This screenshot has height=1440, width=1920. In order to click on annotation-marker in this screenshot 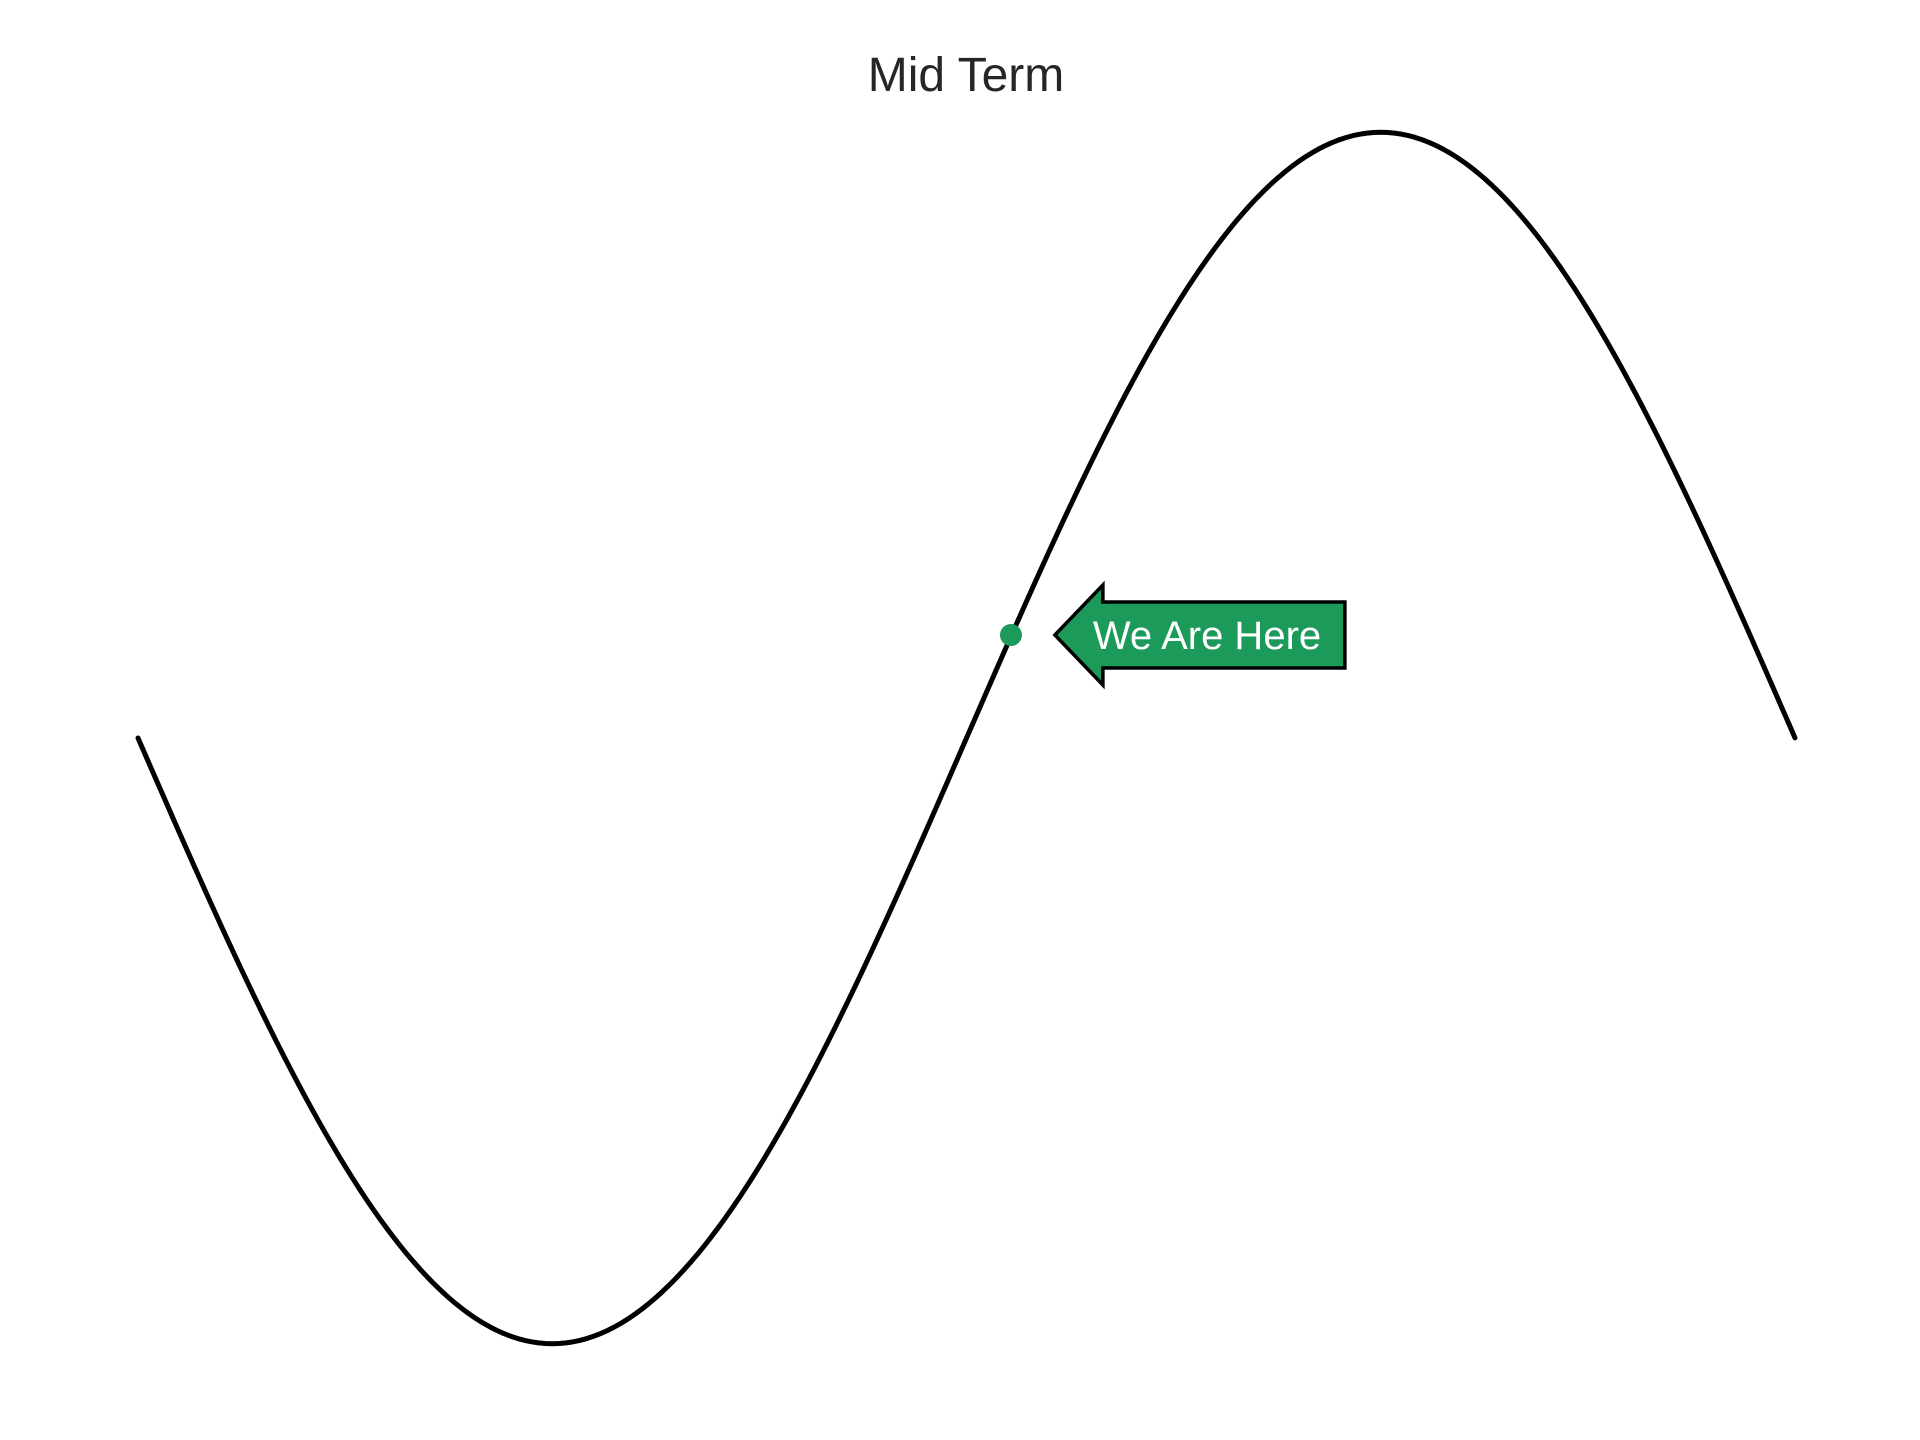, I will do `click(1010, 635)`.